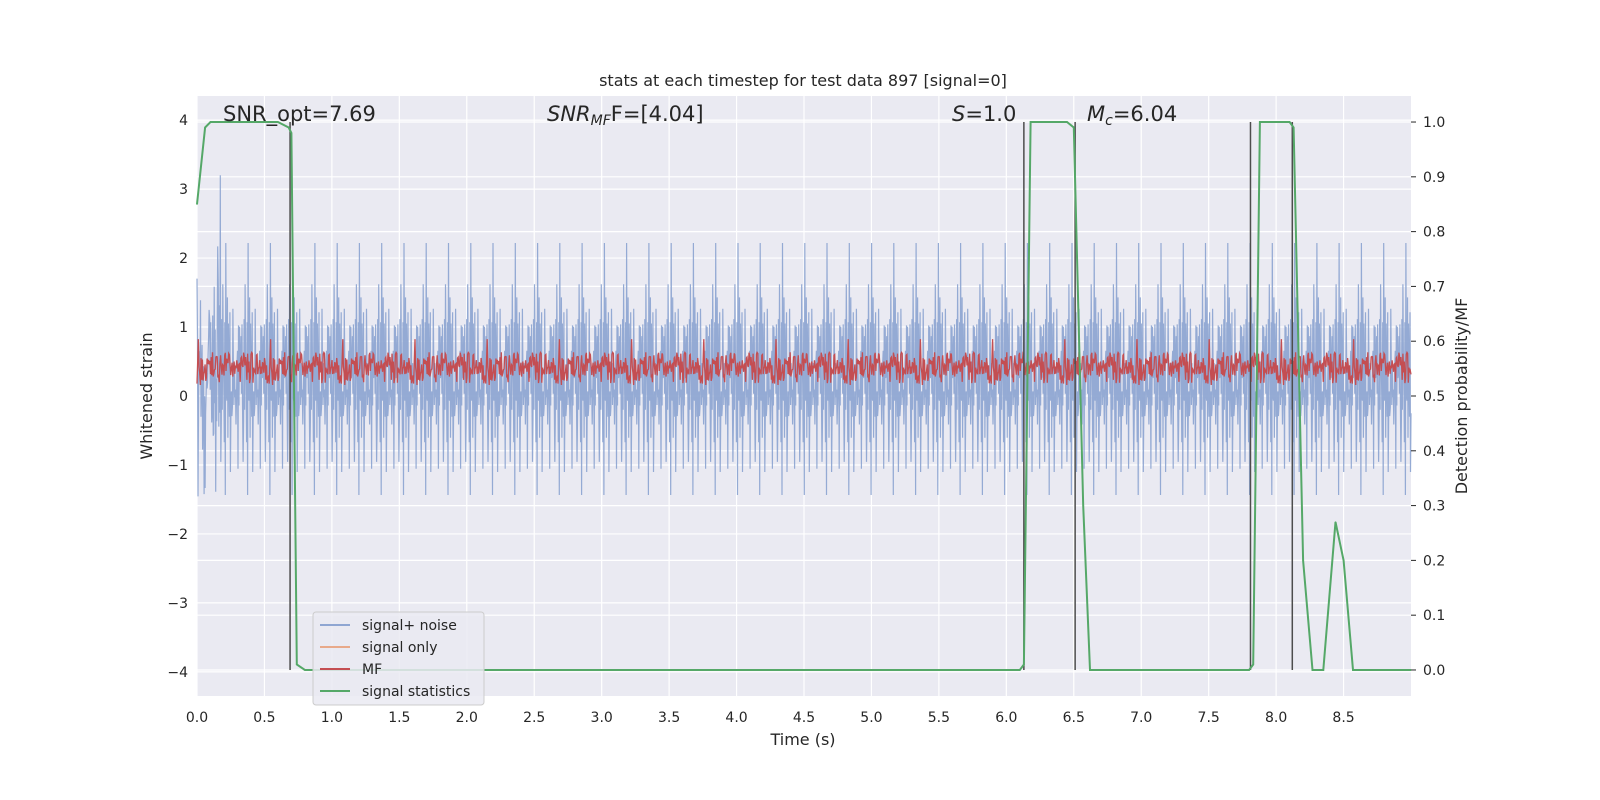  What do you see at coordinates (984, 114) in the screenshot?
I see `s-annotation: S=1.0` at bounding box center [984, 114].